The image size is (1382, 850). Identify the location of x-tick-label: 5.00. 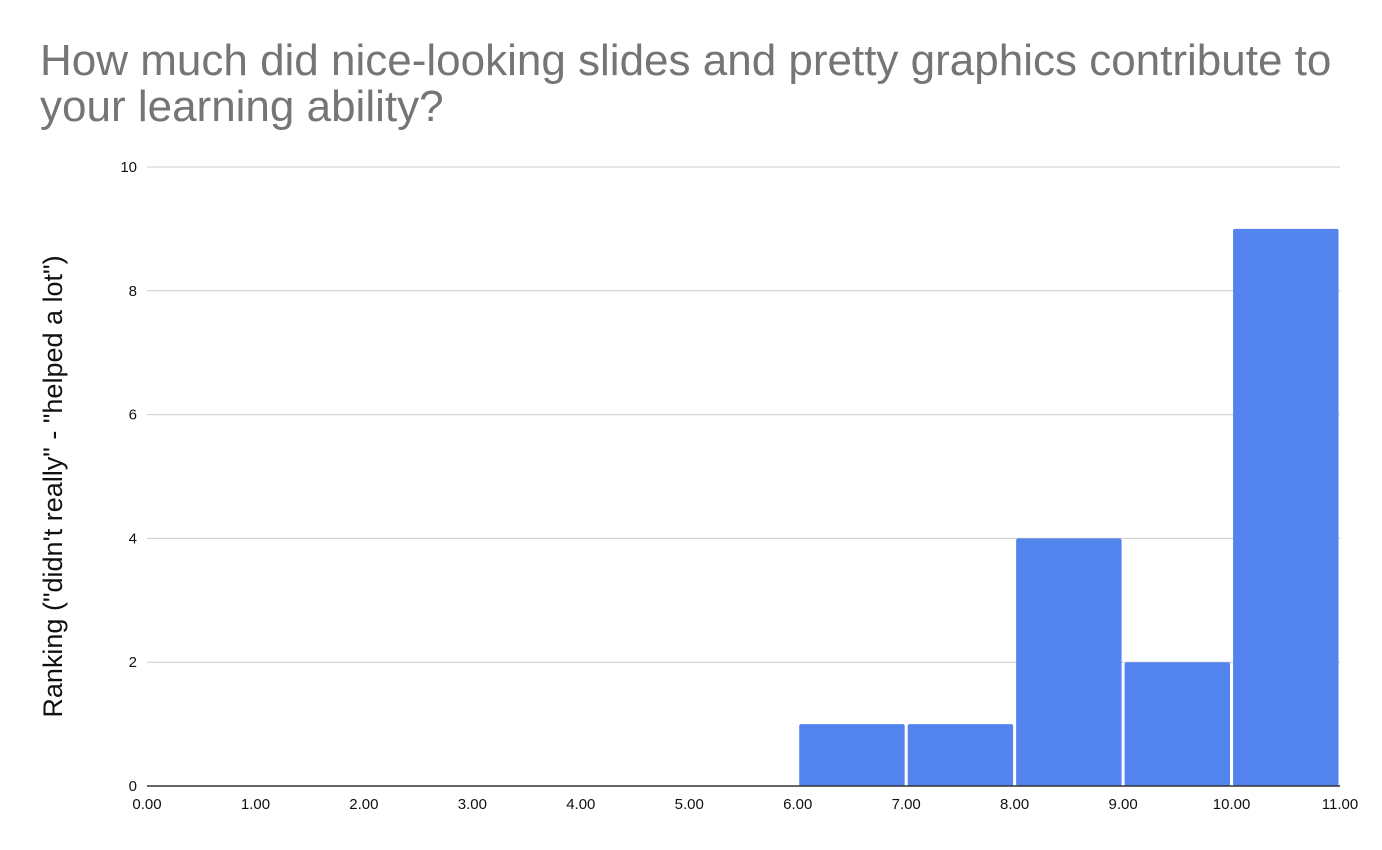
(689, 804).